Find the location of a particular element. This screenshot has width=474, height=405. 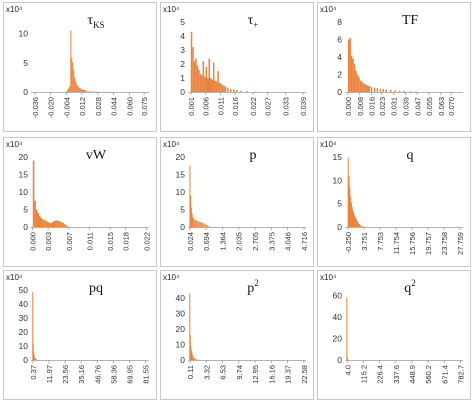

x-tick-label: 22.58 is located at coordinates (304, 374).